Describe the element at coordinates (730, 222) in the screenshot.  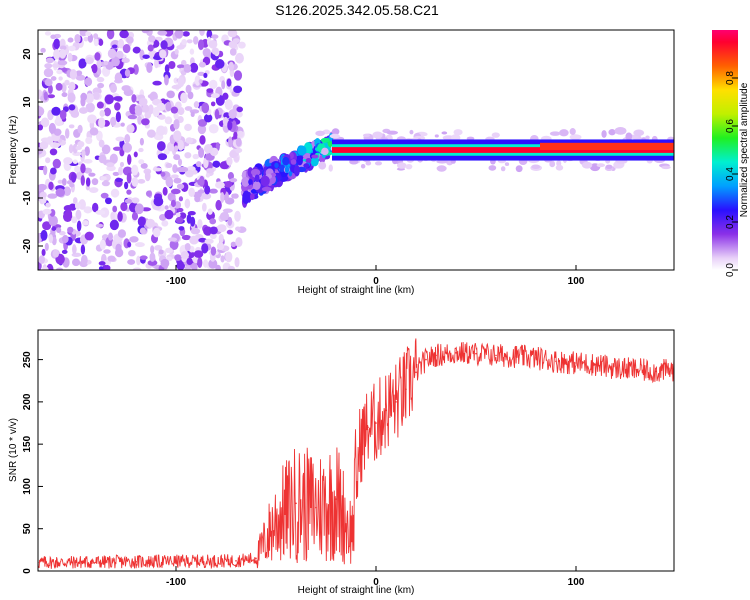
I see `colorbar-tick-label: 0.2` at that location.